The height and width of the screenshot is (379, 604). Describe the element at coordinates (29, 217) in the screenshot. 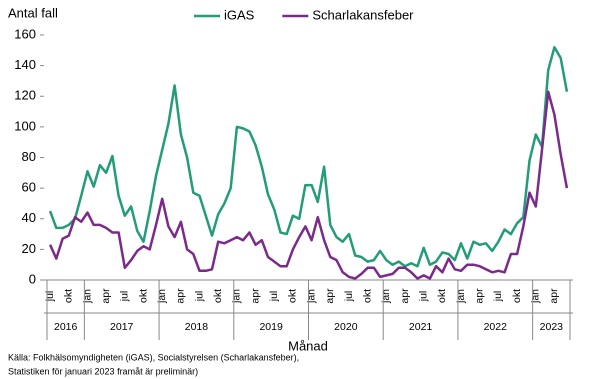

I see `y-tick-label: 40` at that location.